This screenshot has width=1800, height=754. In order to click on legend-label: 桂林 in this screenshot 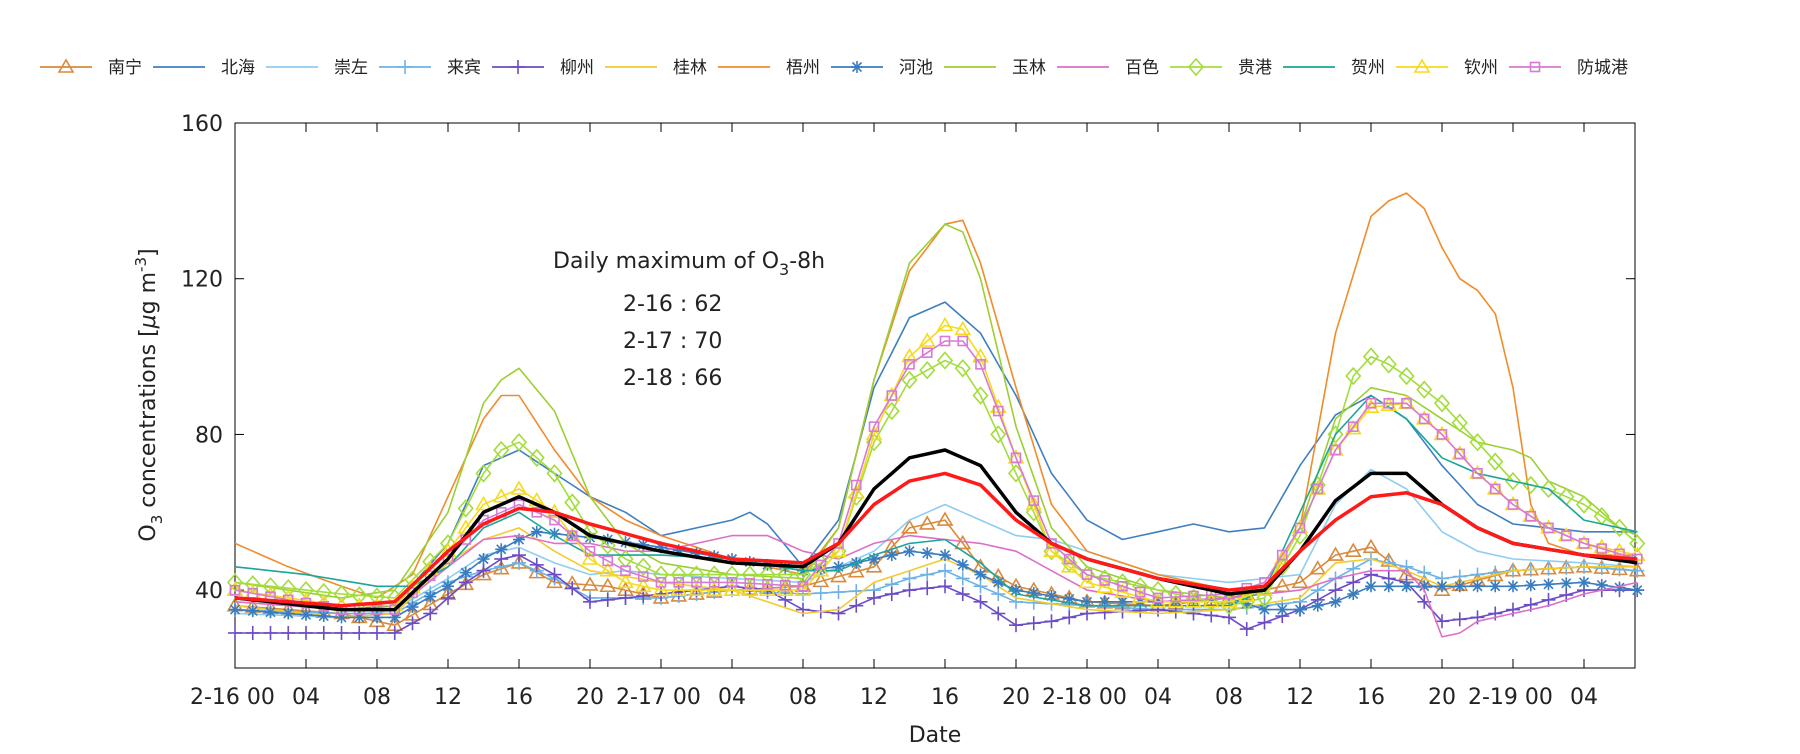, I will do `click(690, 68)`.